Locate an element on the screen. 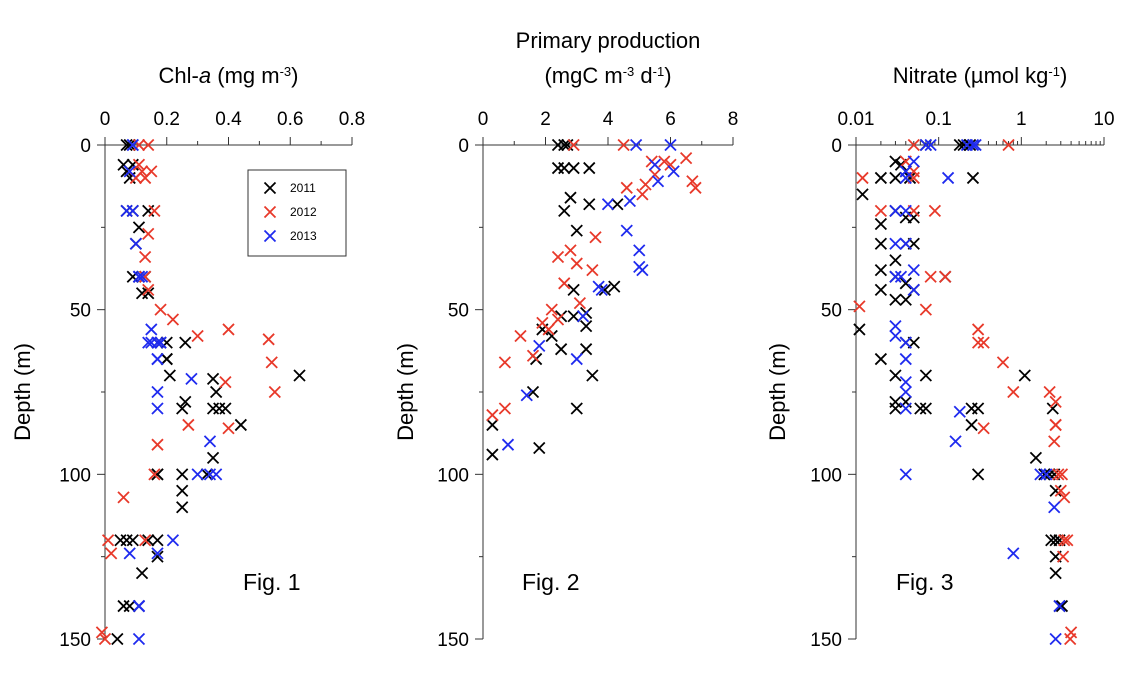 This screenshot has width=1140, height=692. title-part: Chl- is located at coordinates (179, 75).